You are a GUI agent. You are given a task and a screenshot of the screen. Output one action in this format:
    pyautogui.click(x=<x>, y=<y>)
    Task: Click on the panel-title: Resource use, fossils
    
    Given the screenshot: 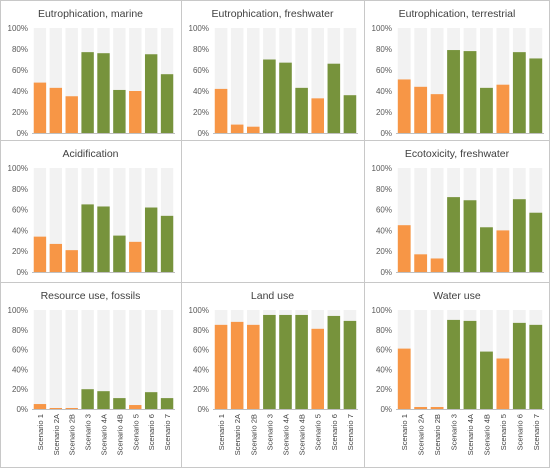 What is the action you would take?
    pyautogui.click(x=91, y=296)
    